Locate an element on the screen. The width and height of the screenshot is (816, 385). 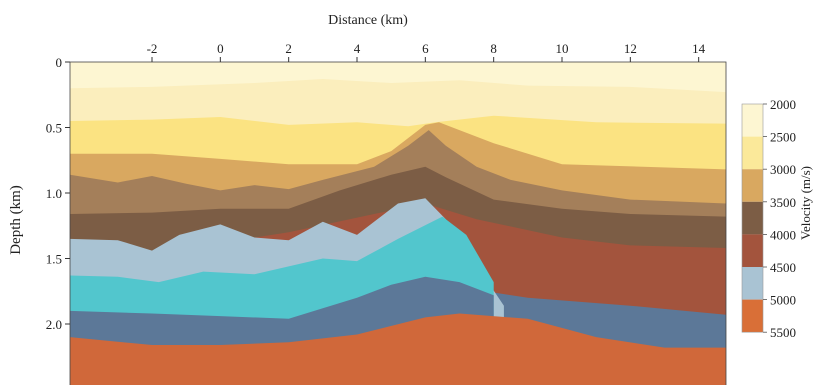
x-tick-label: 4 is located at coordinates (357, 48).